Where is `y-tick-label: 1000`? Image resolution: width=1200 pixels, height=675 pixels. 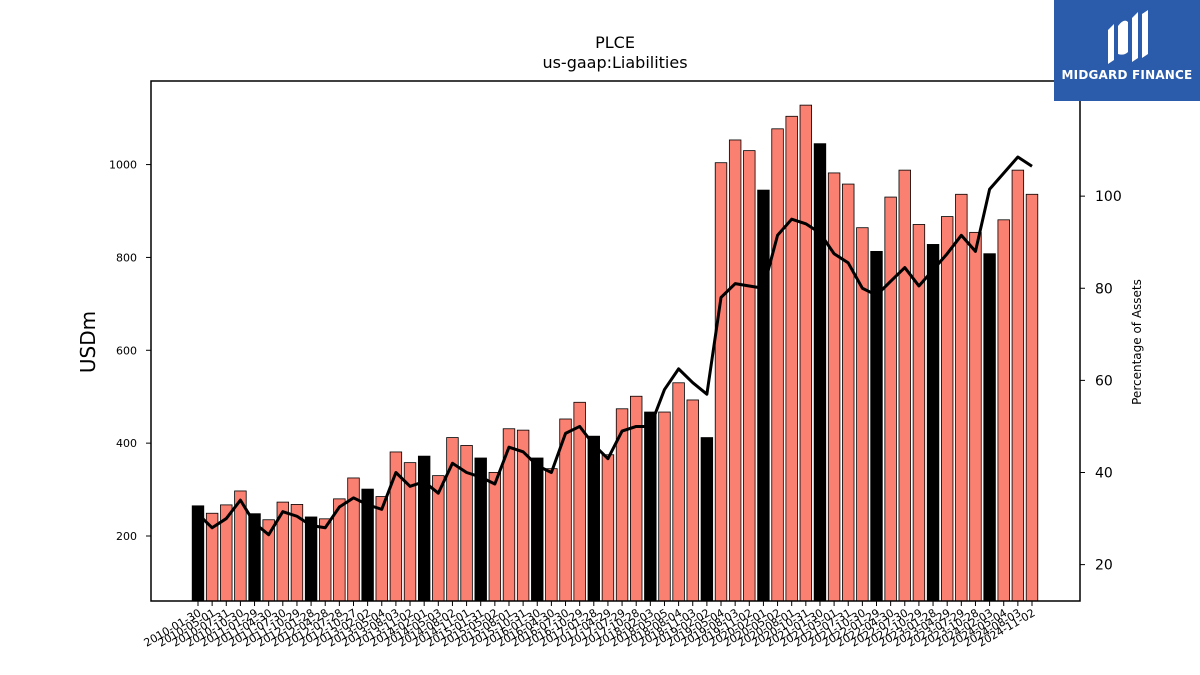 y-tick-label: 1000 is located at coordinates (123, 165).